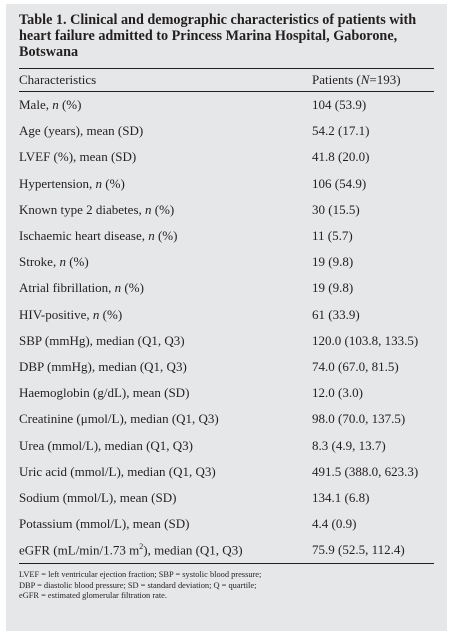 The width and height of the screenshot is (453, 635). What do you see at coordinates (165, 157) in the screenshot?
I see `row-characteristic: LVEF (%), mean (SD)` at bounding box center [165, 157].